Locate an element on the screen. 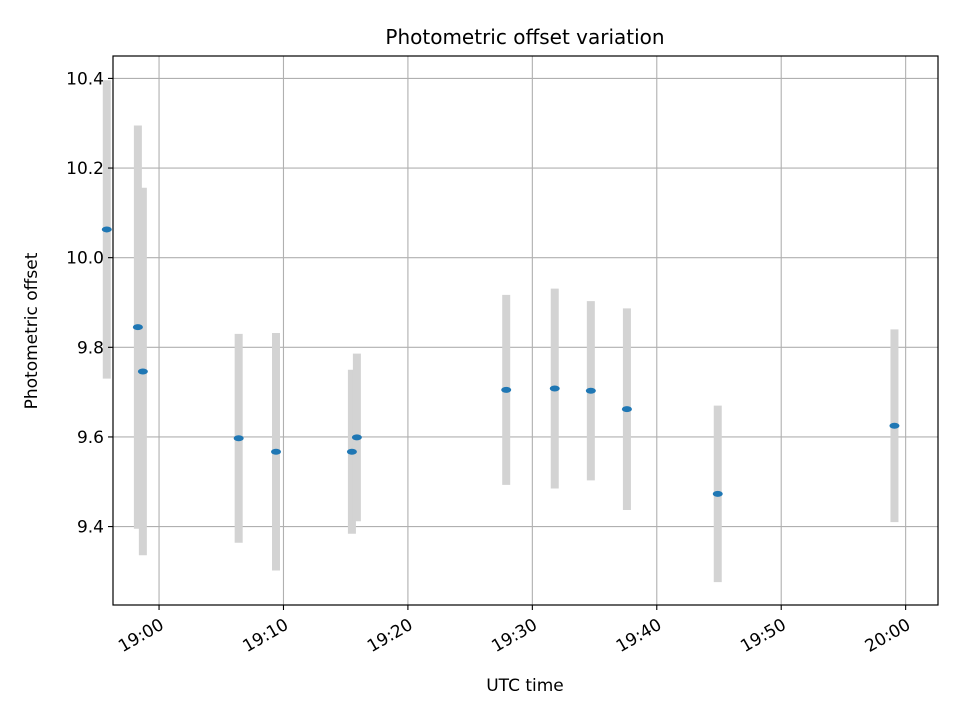 The width and height of the screenshot is (960, 720). x-axis-title: UTC time is located at coordinates (525, 686).